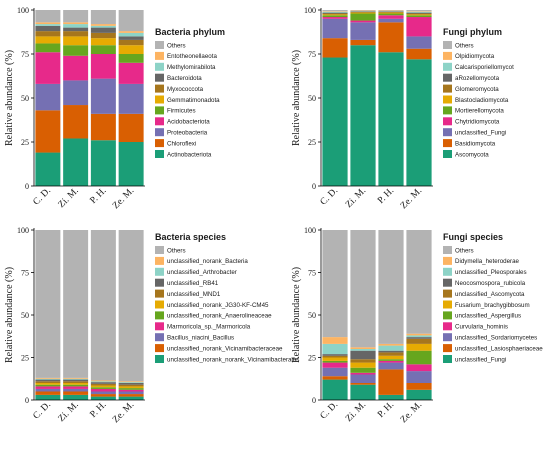 The width and height of the screenshot is (550, 463). Describe the element at coordinates (481, 327) in the screenshot. I see `legend-label: Curvularia_hominis` at that location.